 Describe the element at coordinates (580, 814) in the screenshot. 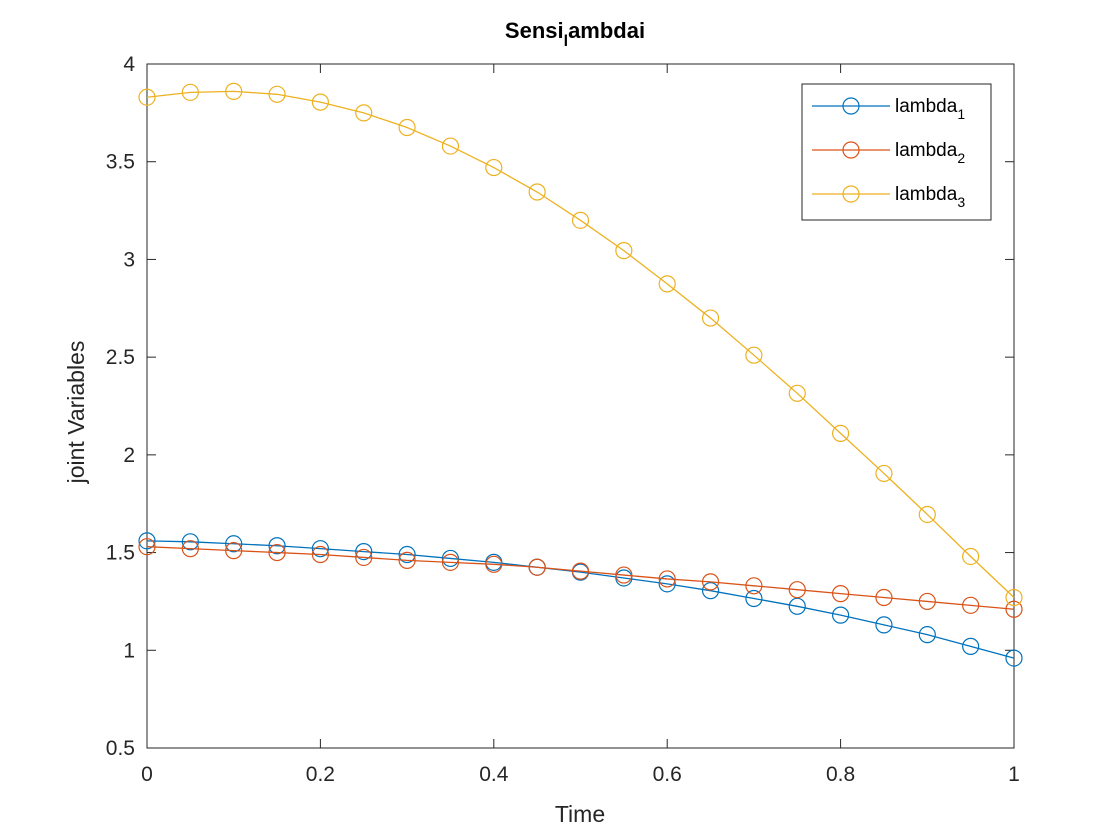

I see `x-axis-label: Time` at that location.